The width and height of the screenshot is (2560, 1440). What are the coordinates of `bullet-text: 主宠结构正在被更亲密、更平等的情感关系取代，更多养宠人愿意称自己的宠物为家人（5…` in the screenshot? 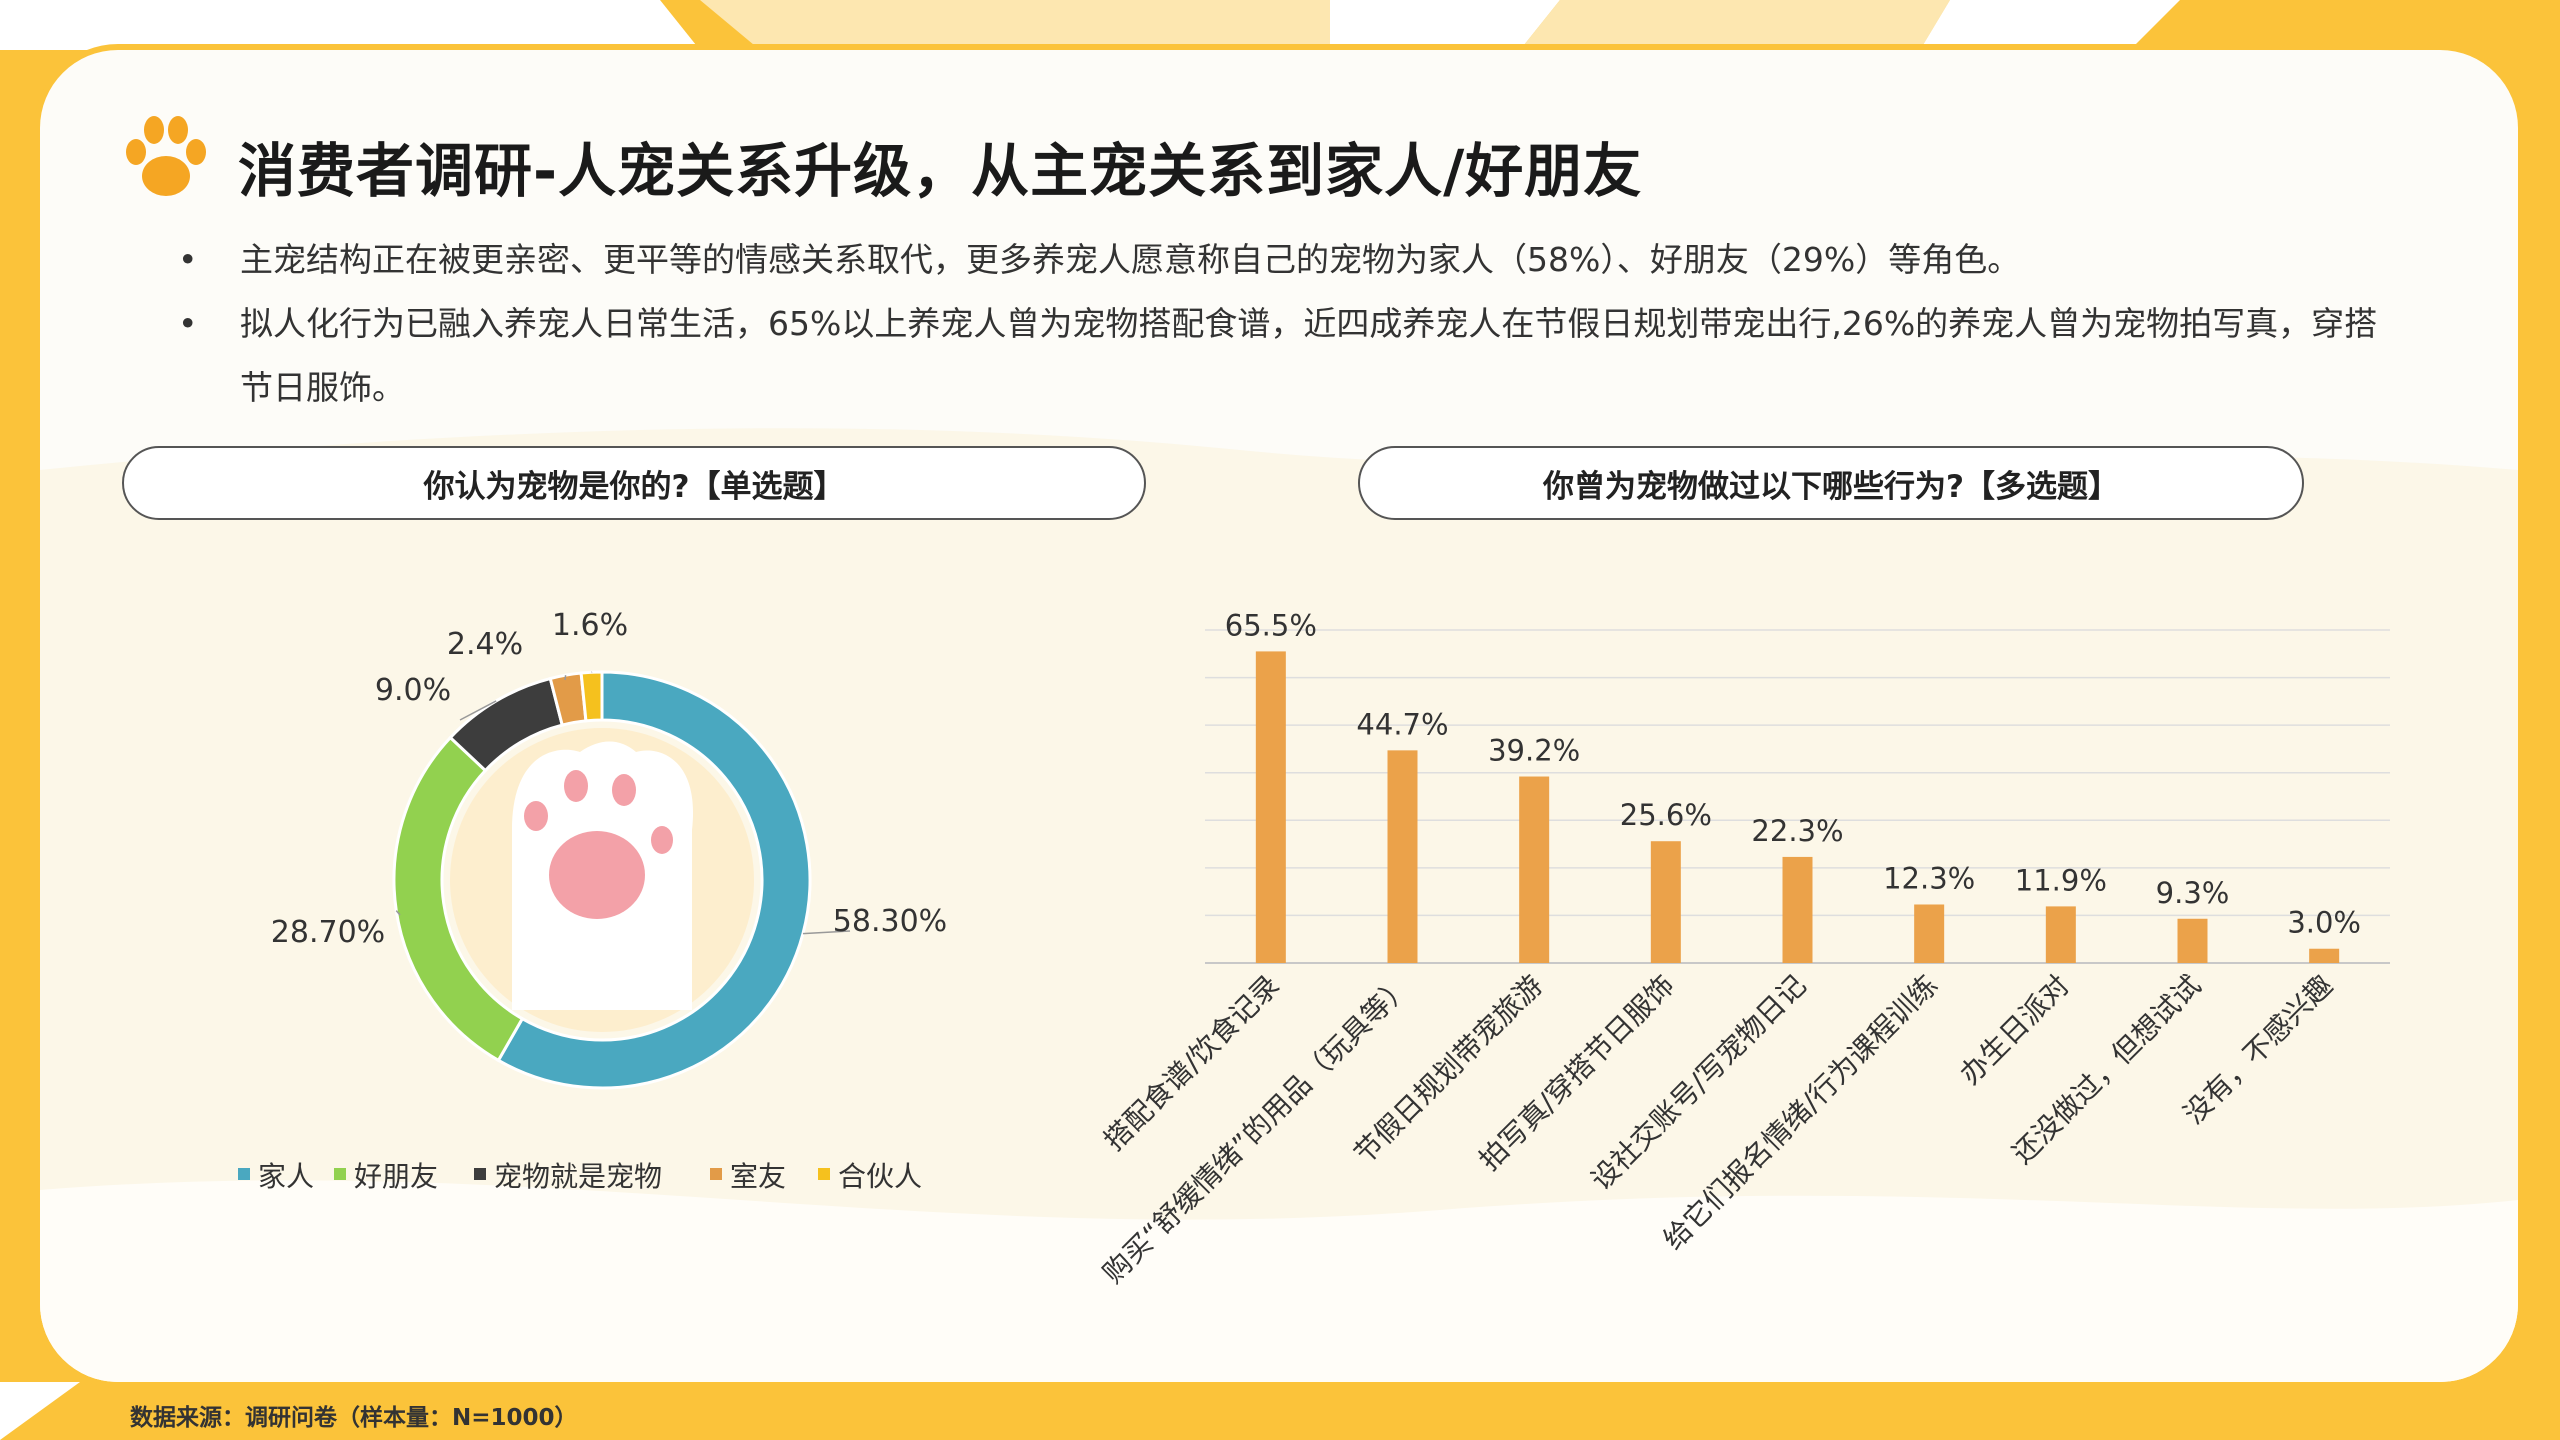 It's located at (1130, 259).